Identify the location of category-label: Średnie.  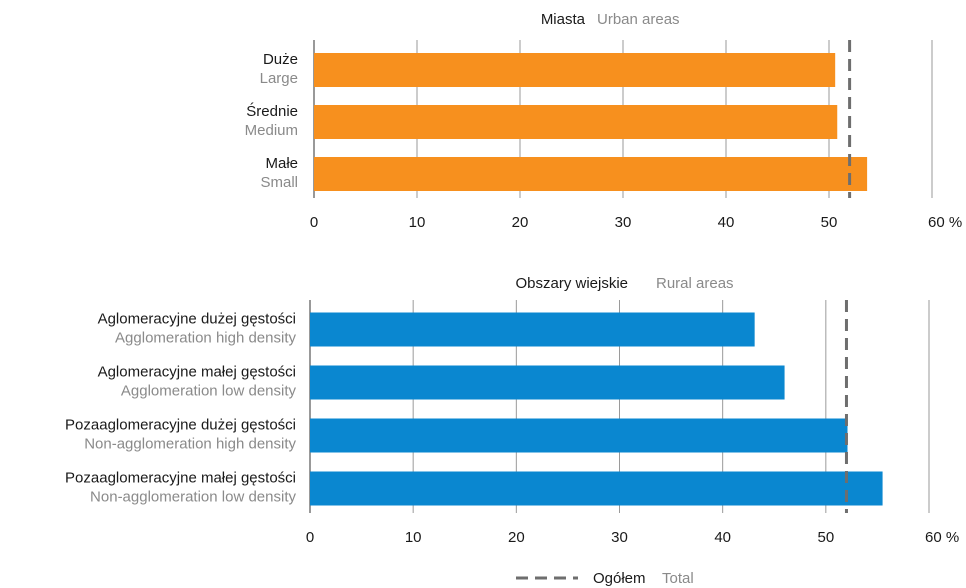
(272, 111).